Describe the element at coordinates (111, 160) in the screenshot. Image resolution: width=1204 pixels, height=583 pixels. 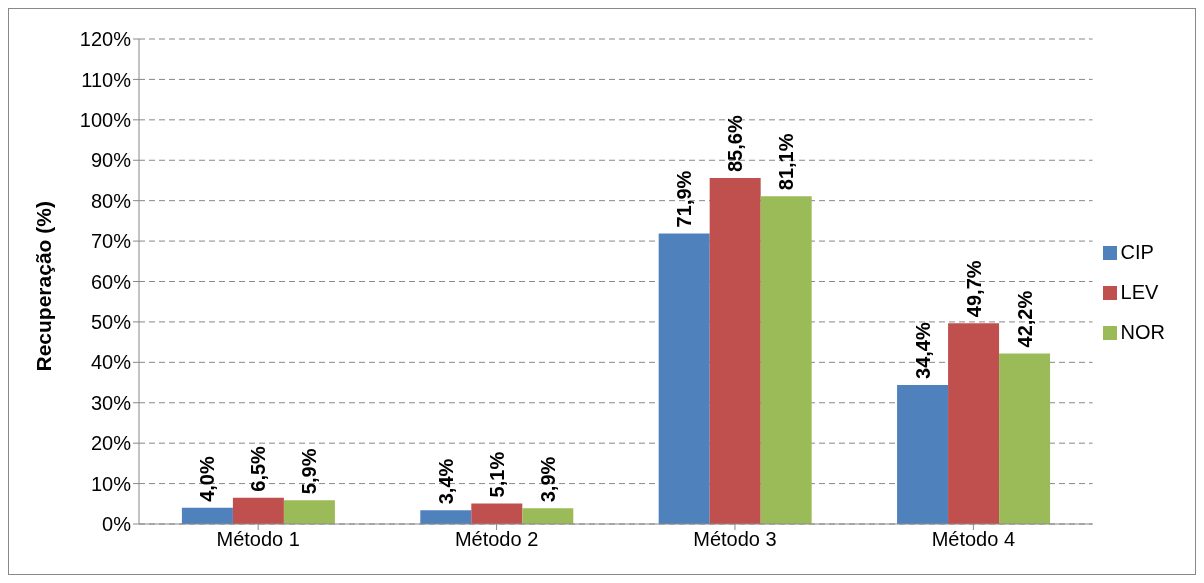
I see `y-tick-label: 90%` at that location.